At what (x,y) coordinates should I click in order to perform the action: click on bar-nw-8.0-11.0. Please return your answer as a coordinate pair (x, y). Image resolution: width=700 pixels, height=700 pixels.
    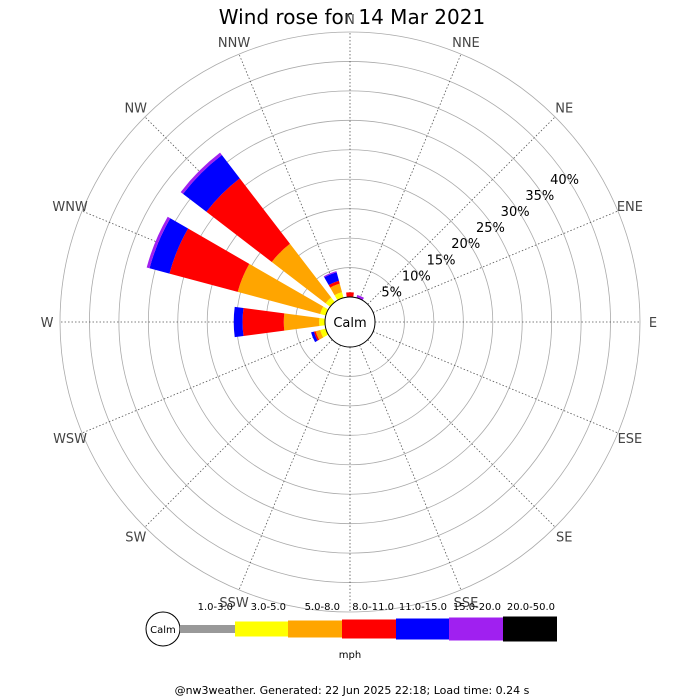
    Looking at the image, I should click on (248, 220).